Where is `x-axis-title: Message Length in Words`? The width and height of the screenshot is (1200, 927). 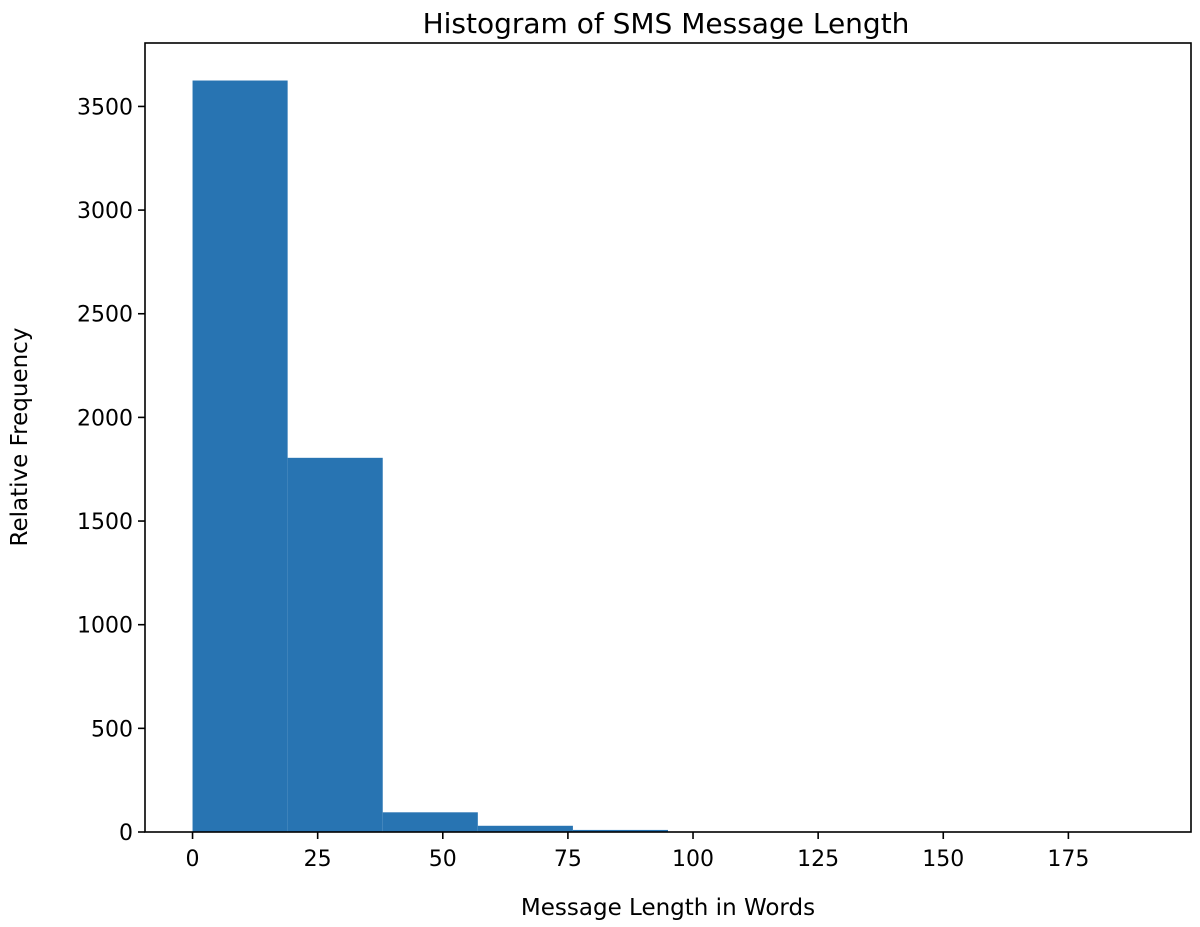
x-axis-title: Message Length in Words is located at coordinates (668, 908).